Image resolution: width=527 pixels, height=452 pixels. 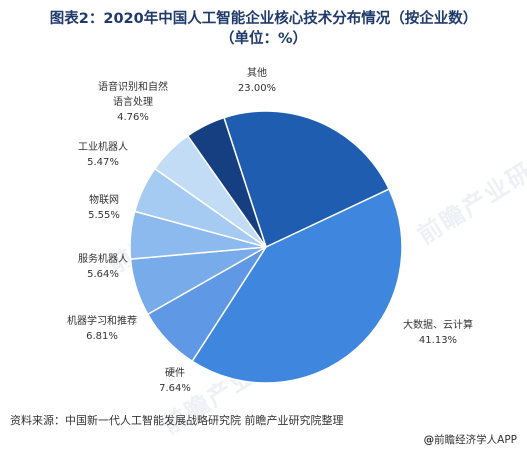 What do you see at coordinates (475, 440) in the screenshot?
I see `credit-text: 前瞻经济学人APP` at bounding box center [475, 440].